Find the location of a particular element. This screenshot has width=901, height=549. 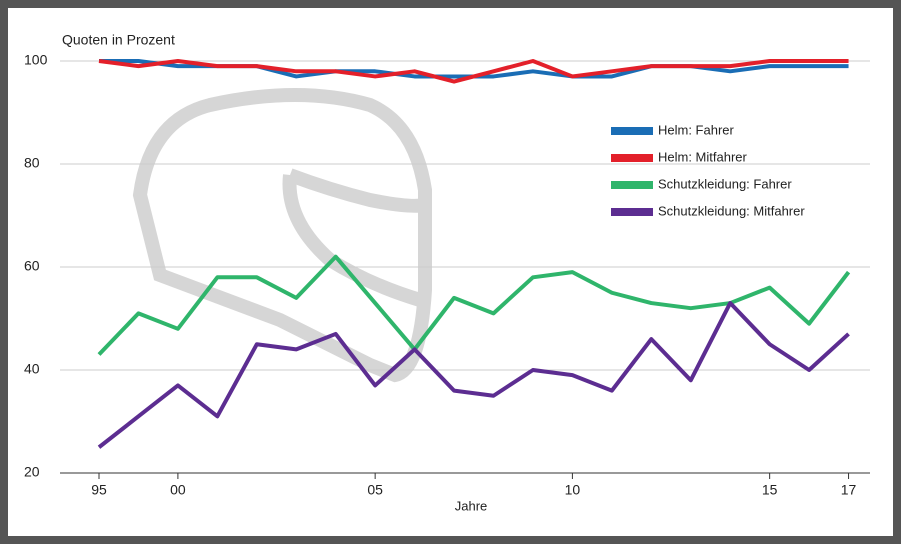

y-tick-label: 100 is located at coordinates (36, 60).